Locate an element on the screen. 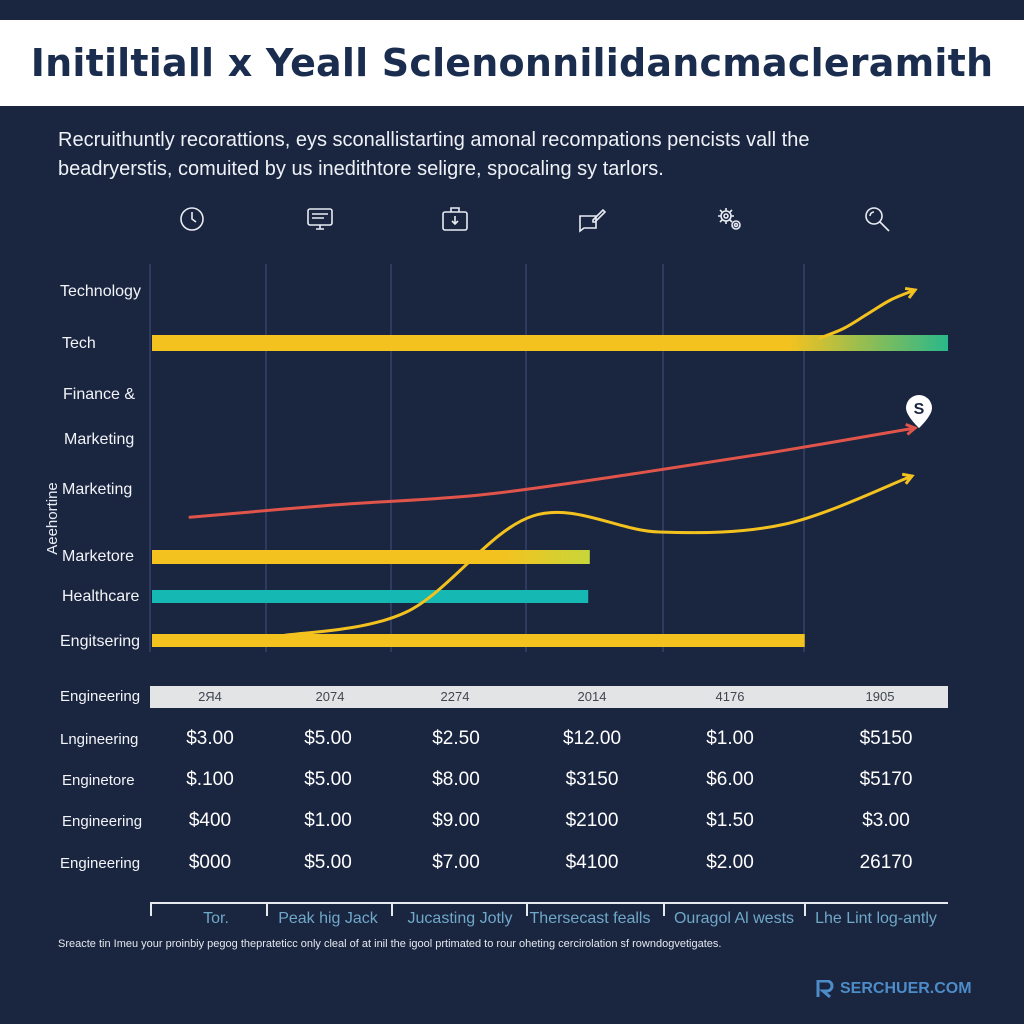  bar-healthcare is located at coordinates (370, 596).